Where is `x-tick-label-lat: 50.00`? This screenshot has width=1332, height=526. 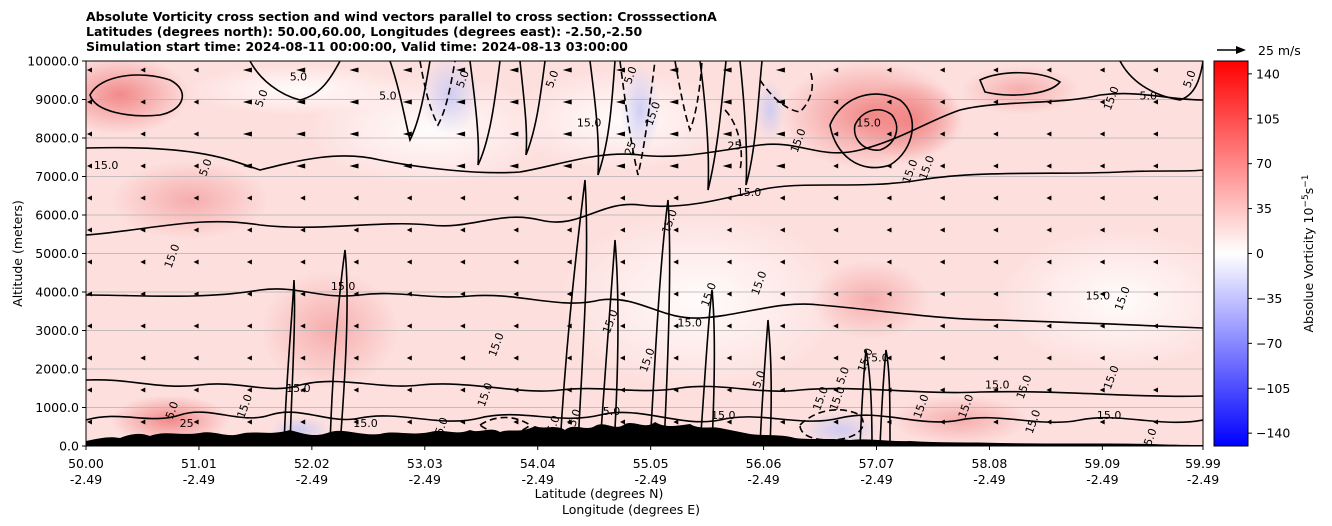 x-tick-label-lat: 50.00 is located at coordinates (86, 463).